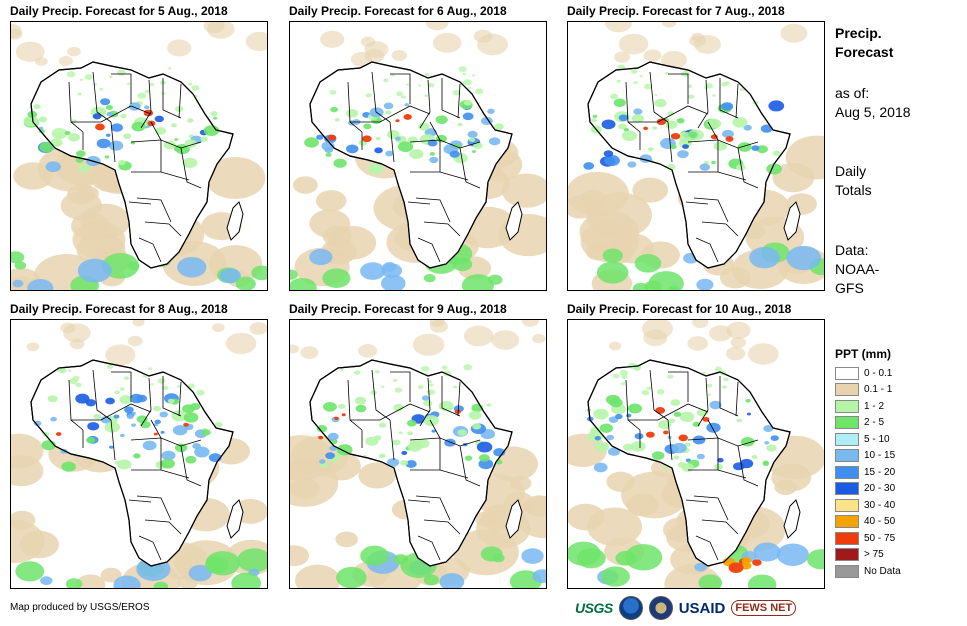  I want to click on legend-item: 10 - 15, so click(868, 456).